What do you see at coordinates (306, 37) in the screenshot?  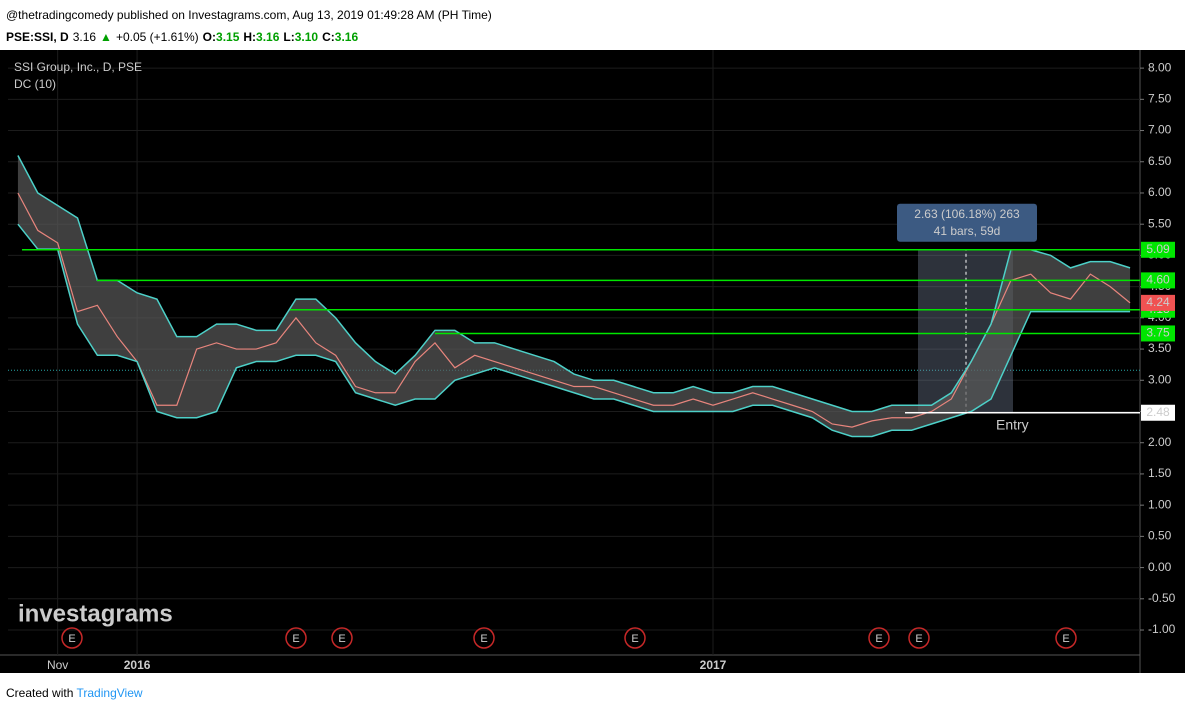 I see `low: 3.10` at bounding box center [306, 37].